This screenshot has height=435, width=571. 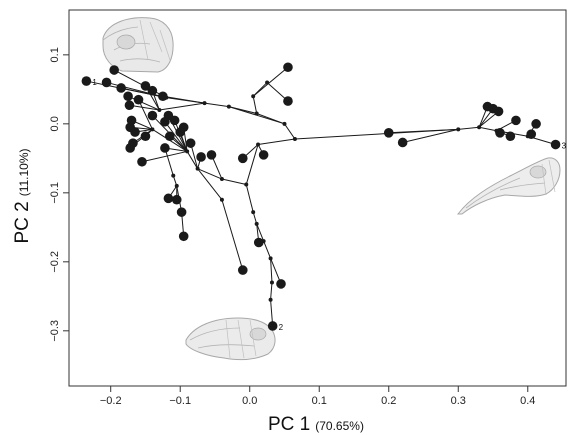 I want to click on x-tick-label: 0.3, so click(x=458, y=401).